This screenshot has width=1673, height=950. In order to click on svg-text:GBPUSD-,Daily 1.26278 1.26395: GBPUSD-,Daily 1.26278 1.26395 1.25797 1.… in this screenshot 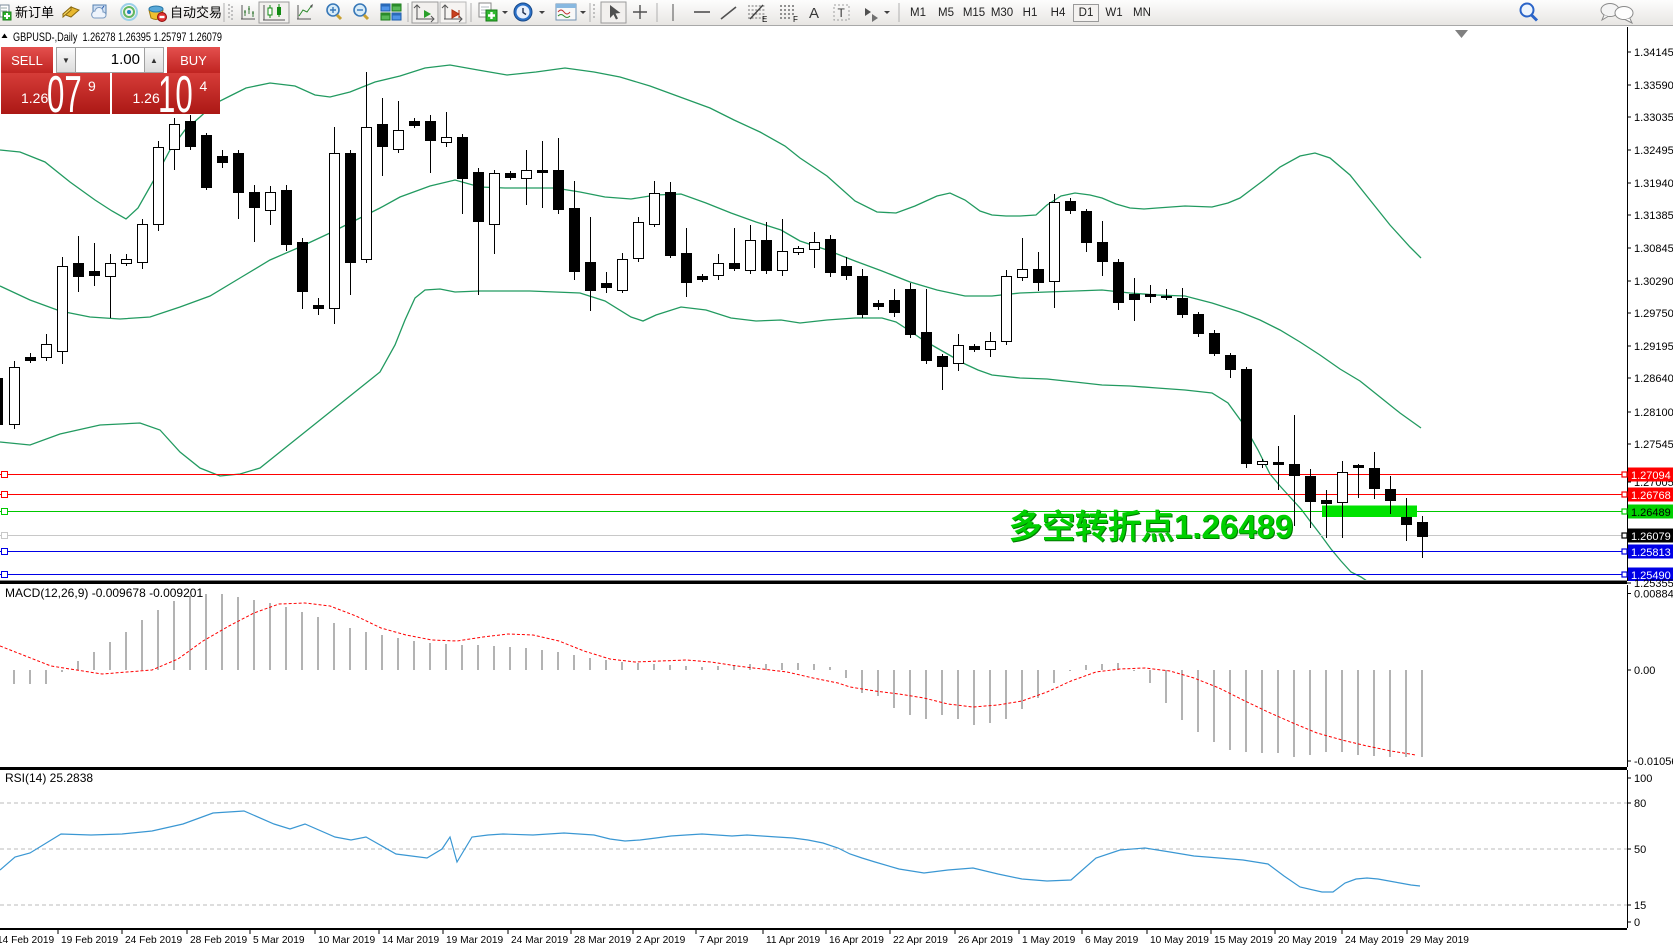, I will do `click(117, 37)`.